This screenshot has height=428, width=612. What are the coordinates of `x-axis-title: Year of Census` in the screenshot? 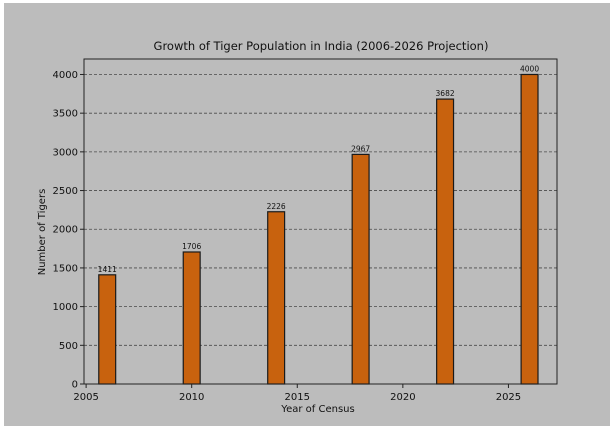 It's located at (317, 409).